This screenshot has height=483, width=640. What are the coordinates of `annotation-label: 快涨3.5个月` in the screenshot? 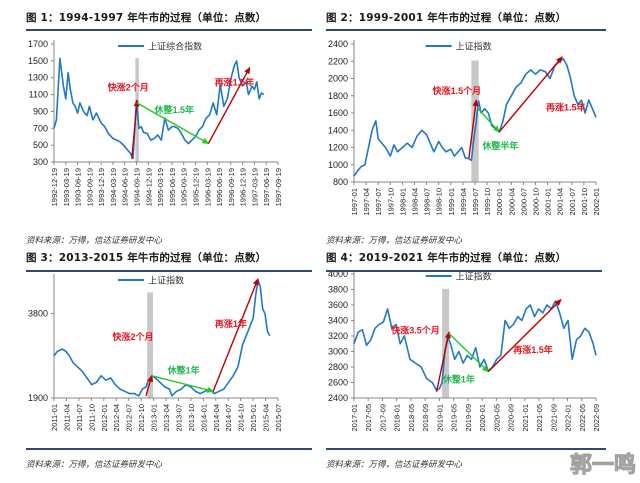 It's located at (415, 330).